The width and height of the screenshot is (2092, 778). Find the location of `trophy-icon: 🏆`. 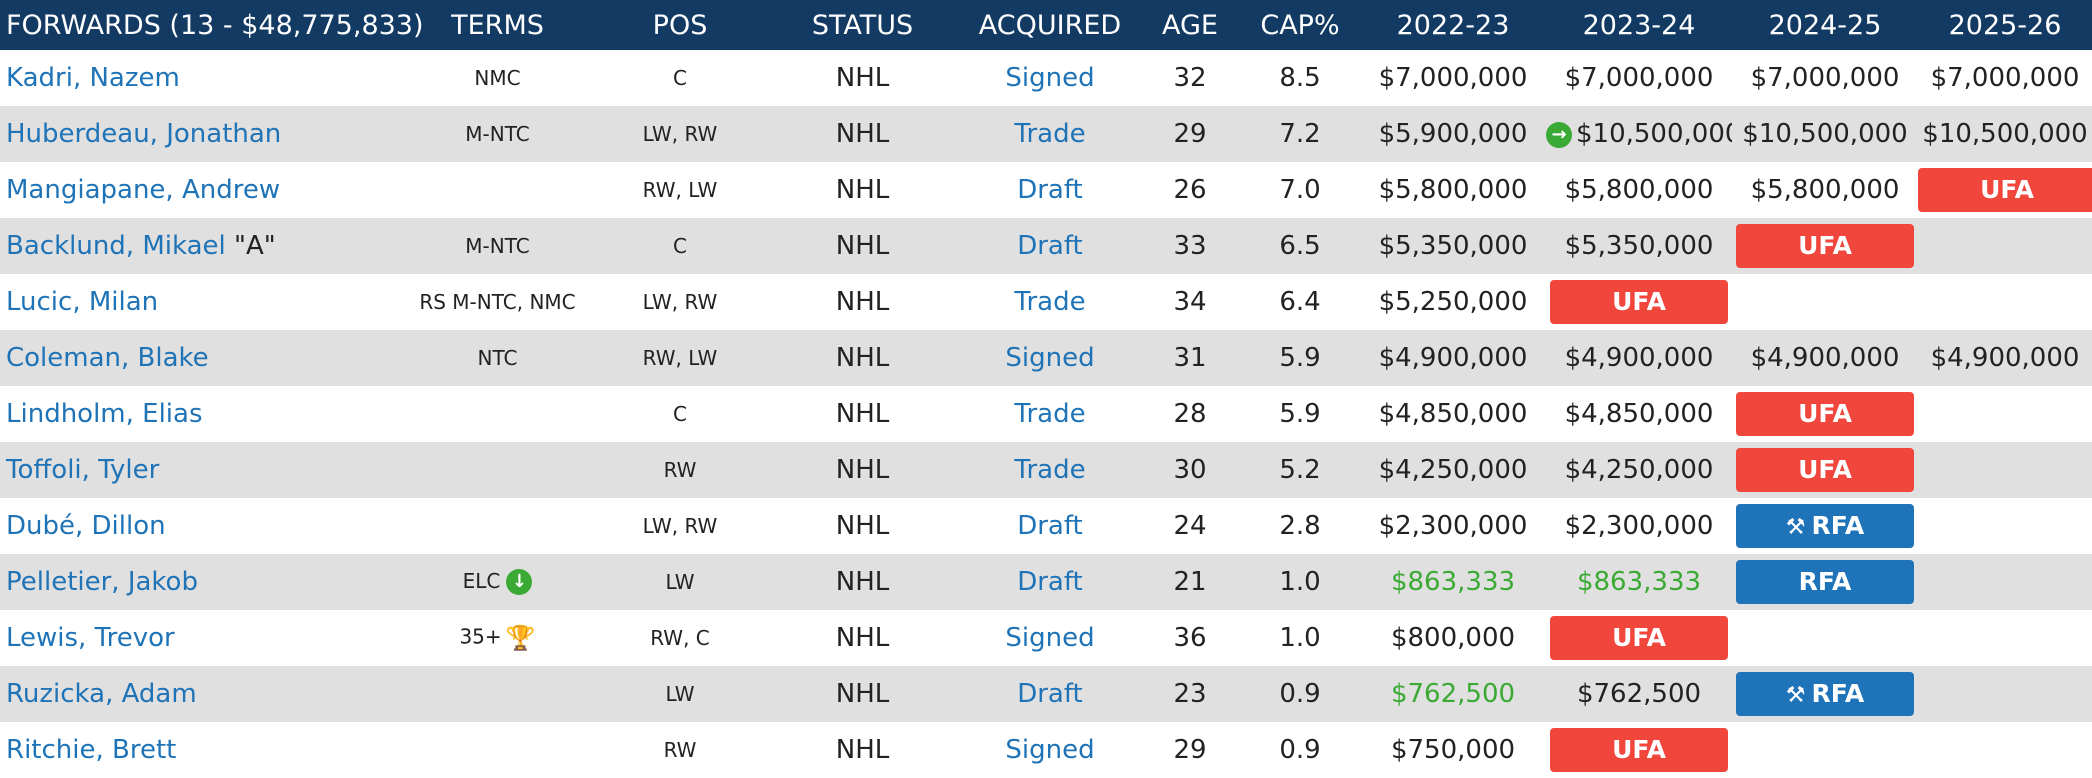

trophy-icon: 🏆 is located at coordinates (520, 638).